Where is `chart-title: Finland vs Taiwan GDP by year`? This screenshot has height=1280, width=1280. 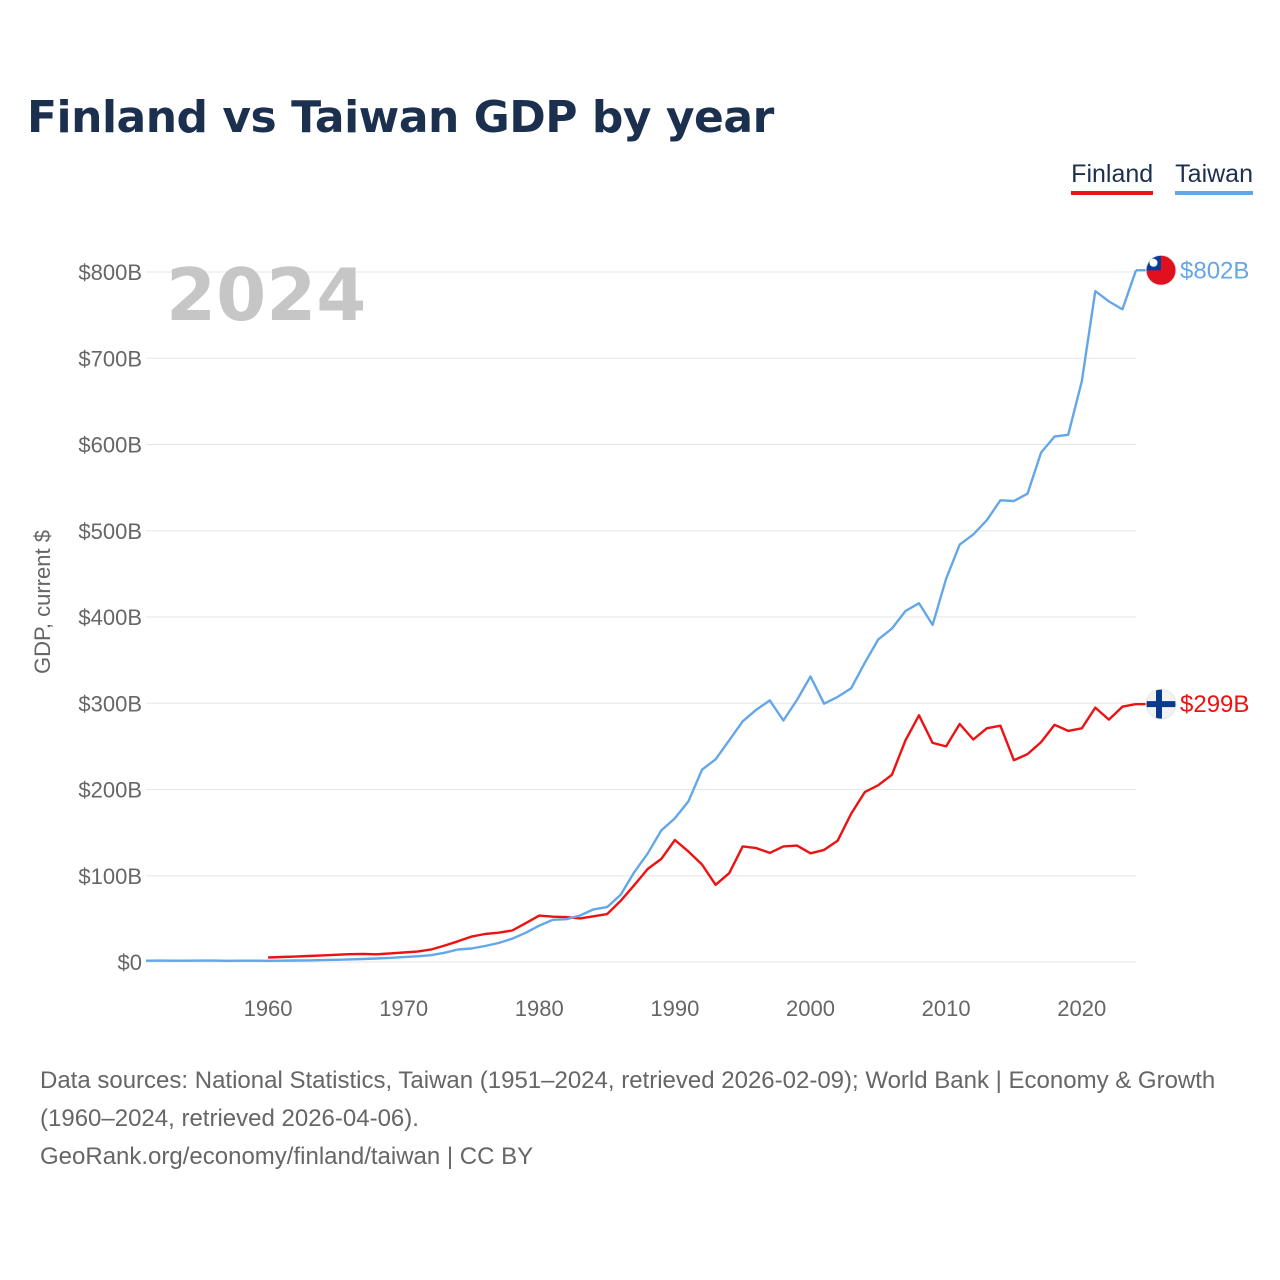 chart-title: Finland vs Taiwan GDP by year is located at coordinates (400, 117).